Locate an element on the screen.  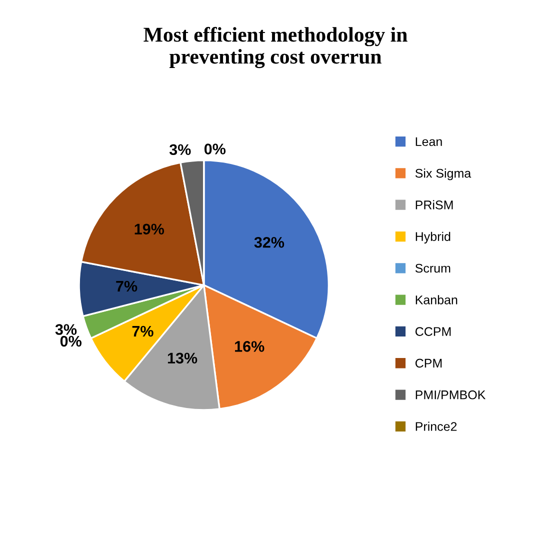
legend-label: CCPM is located at coordinates (433, 331).